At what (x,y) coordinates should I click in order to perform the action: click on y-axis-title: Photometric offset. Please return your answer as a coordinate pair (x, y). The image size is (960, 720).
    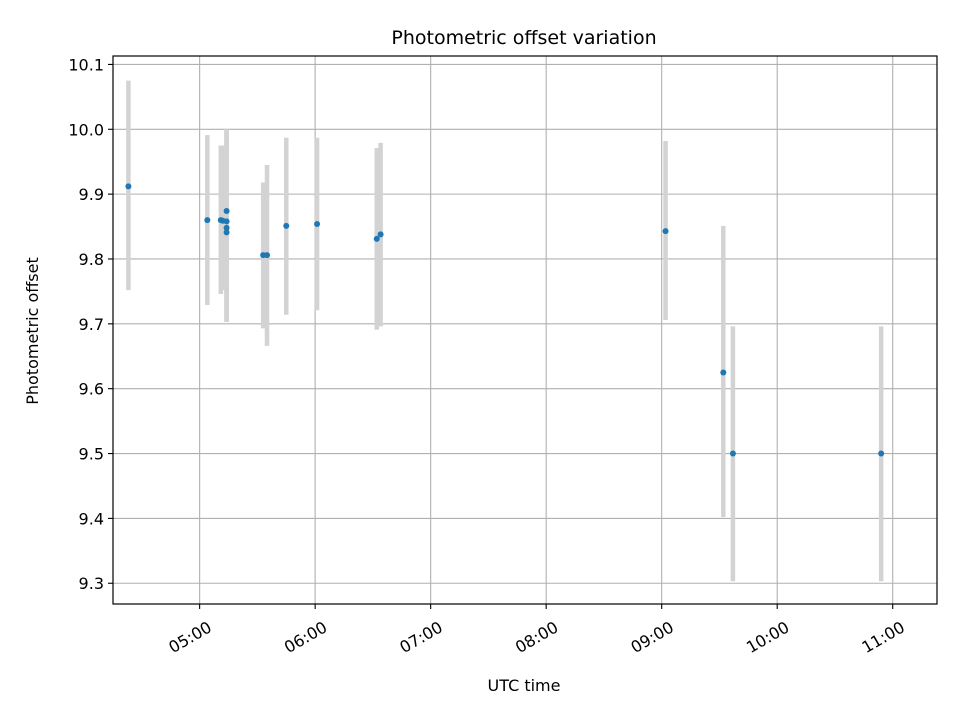
    Looking at the image, I should click on (32, 331).